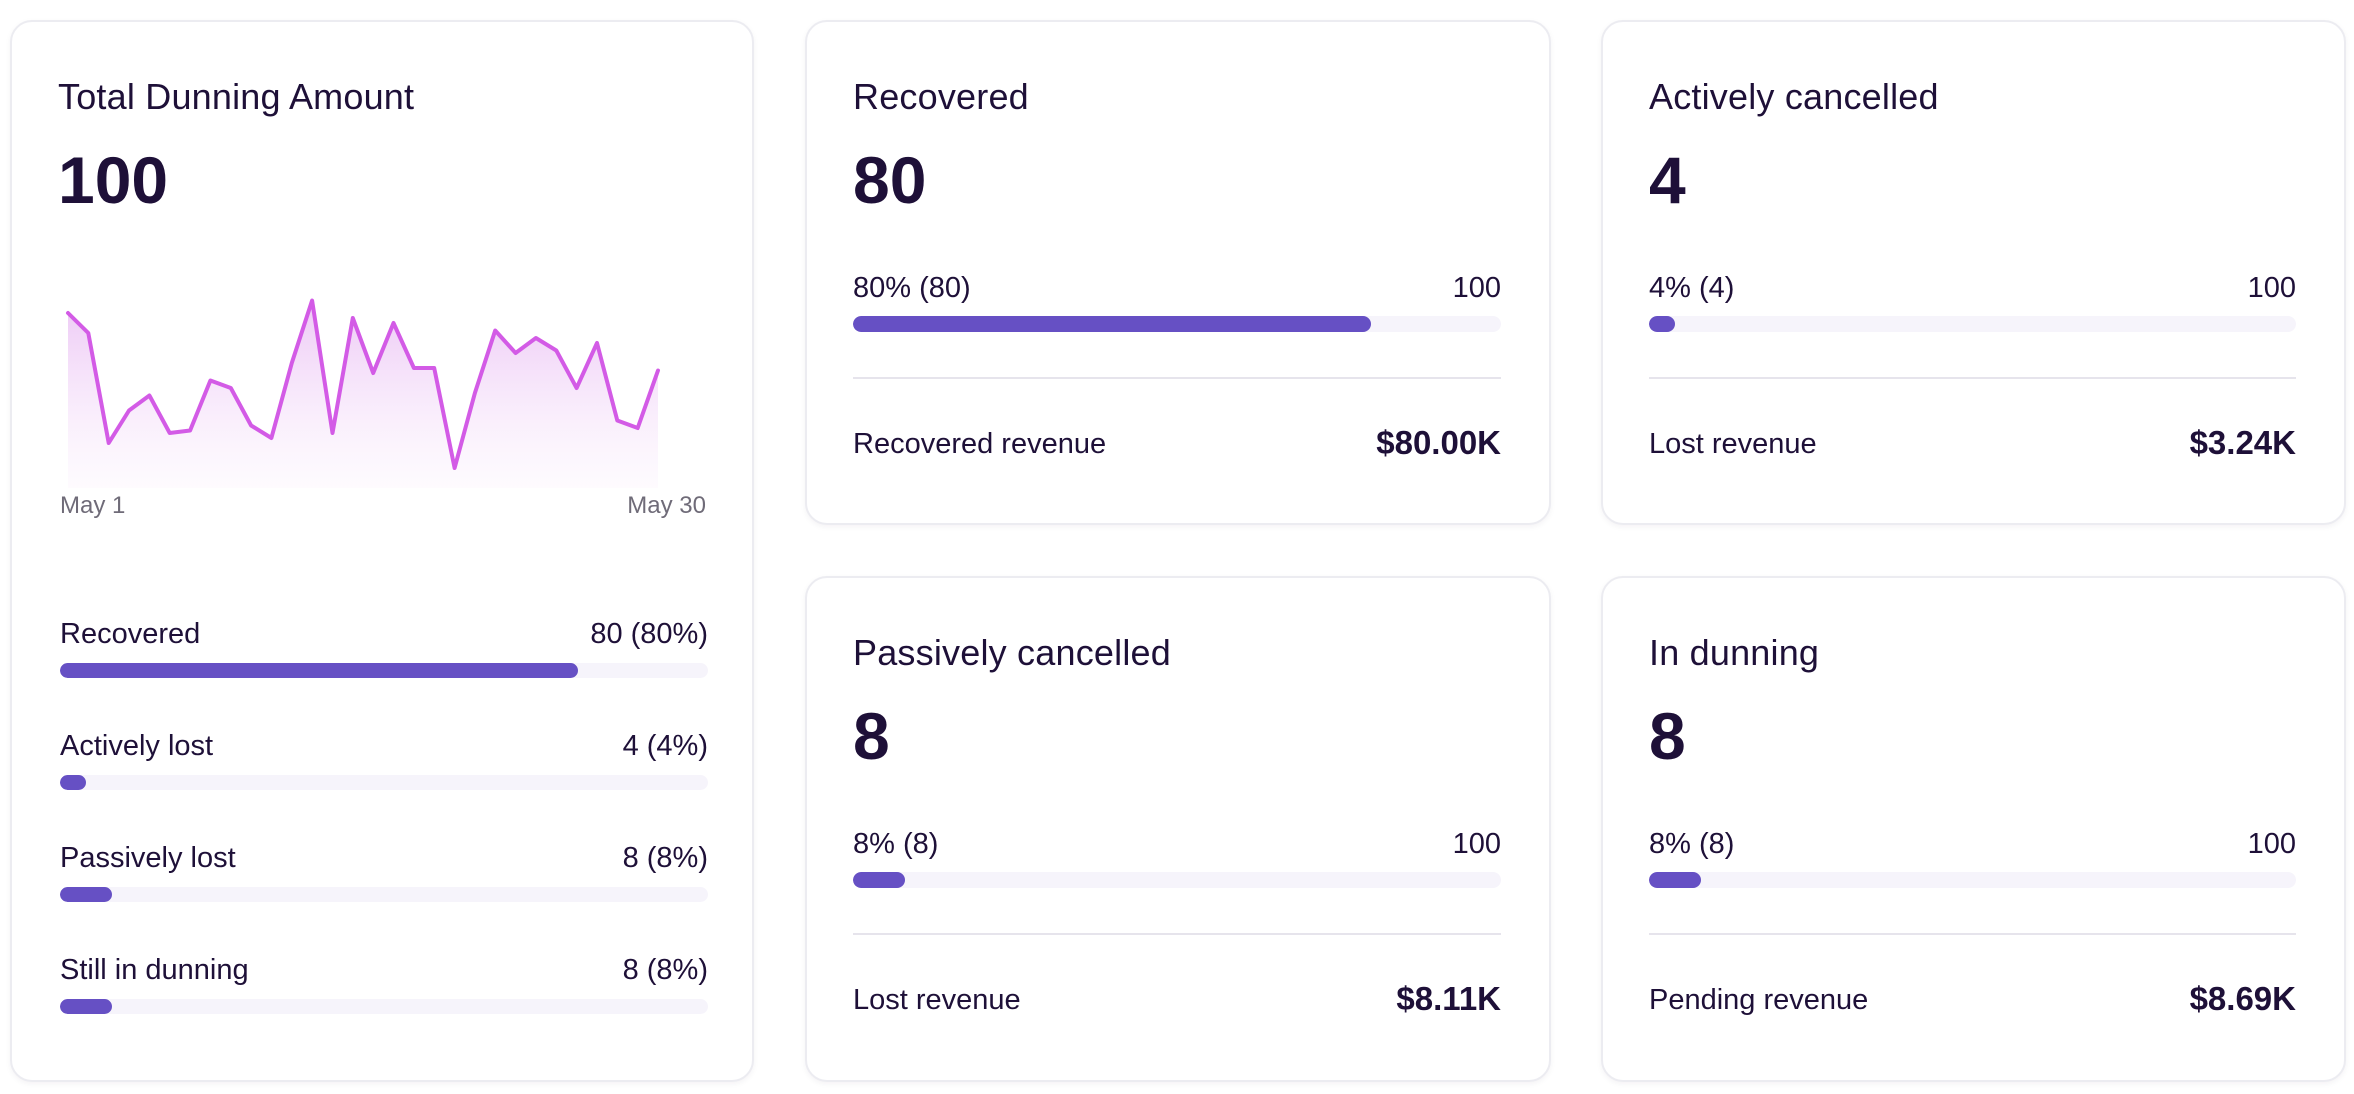 The image size is (2354, 1094). I want to click on breakdown-row-passively-lost: Passively lost 8 (8%), so click(384, 872).